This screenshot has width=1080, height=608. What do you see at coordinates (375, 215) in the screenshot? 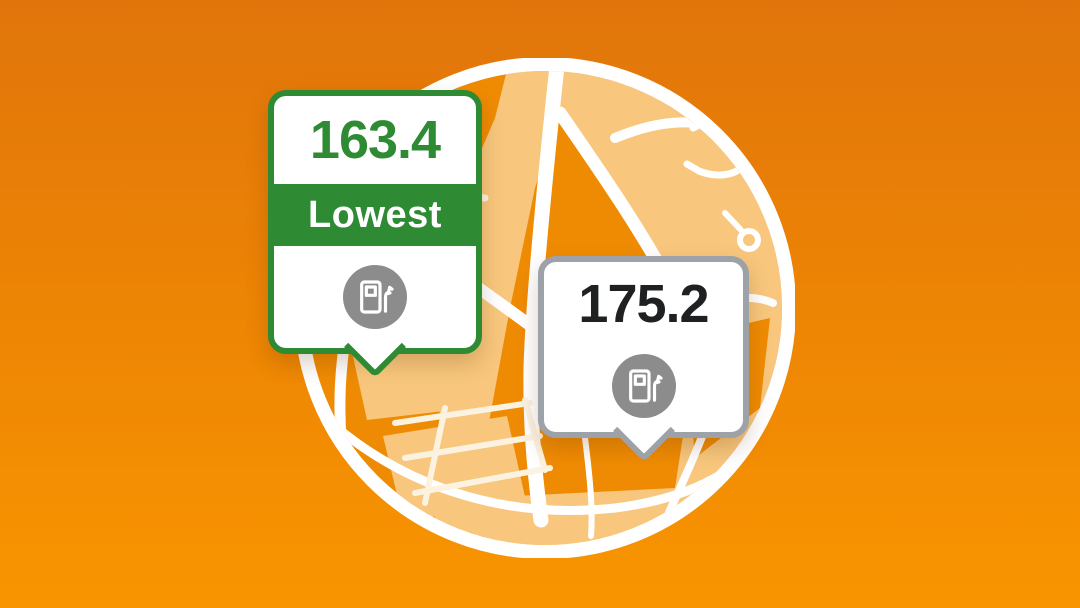
I see `lowest-badge: Lowest` at bounding box center [375, 215].